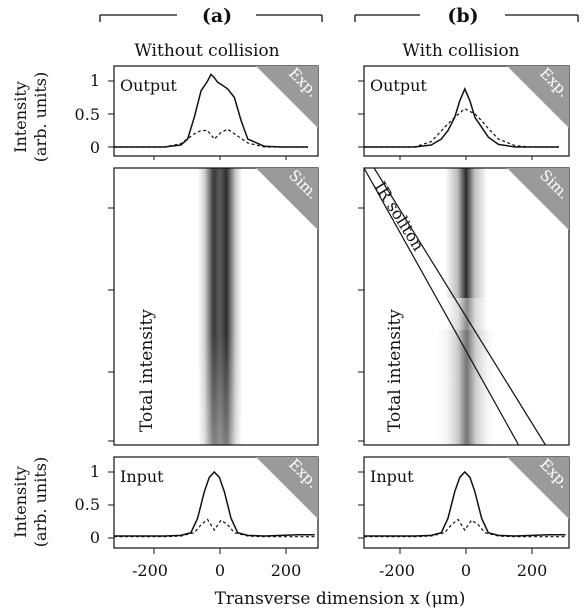 This screenshot has width=584, height=613. I want to click on yticks-b-total, so click(361, 324).